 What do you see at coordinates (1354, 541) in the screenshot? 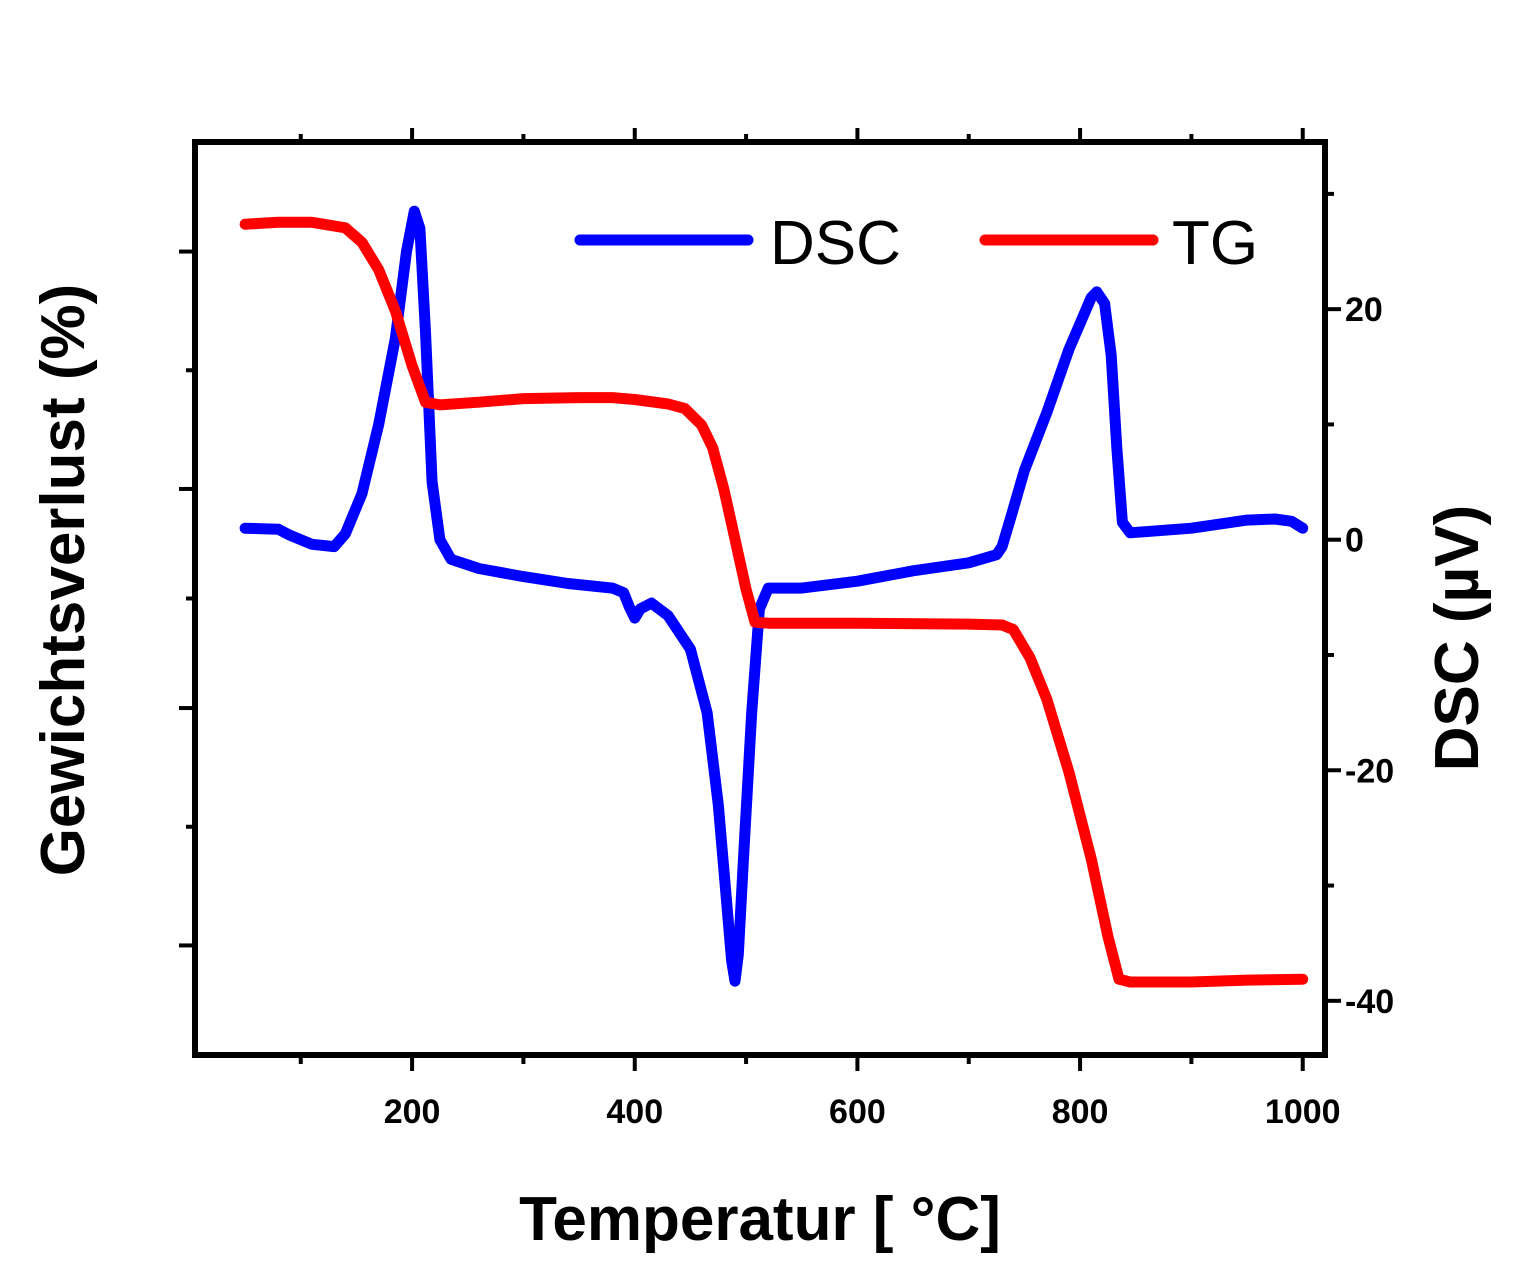
I see `y-right-tick-label: 0` at bounding box center [1354, 541].